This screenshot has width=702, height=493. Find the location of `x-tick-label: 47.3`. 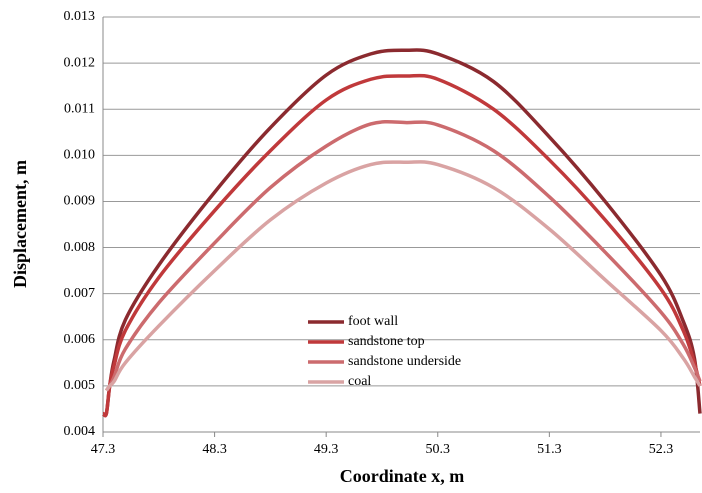

x-tick-label: 47.3 is located at coordinates (103, 449).